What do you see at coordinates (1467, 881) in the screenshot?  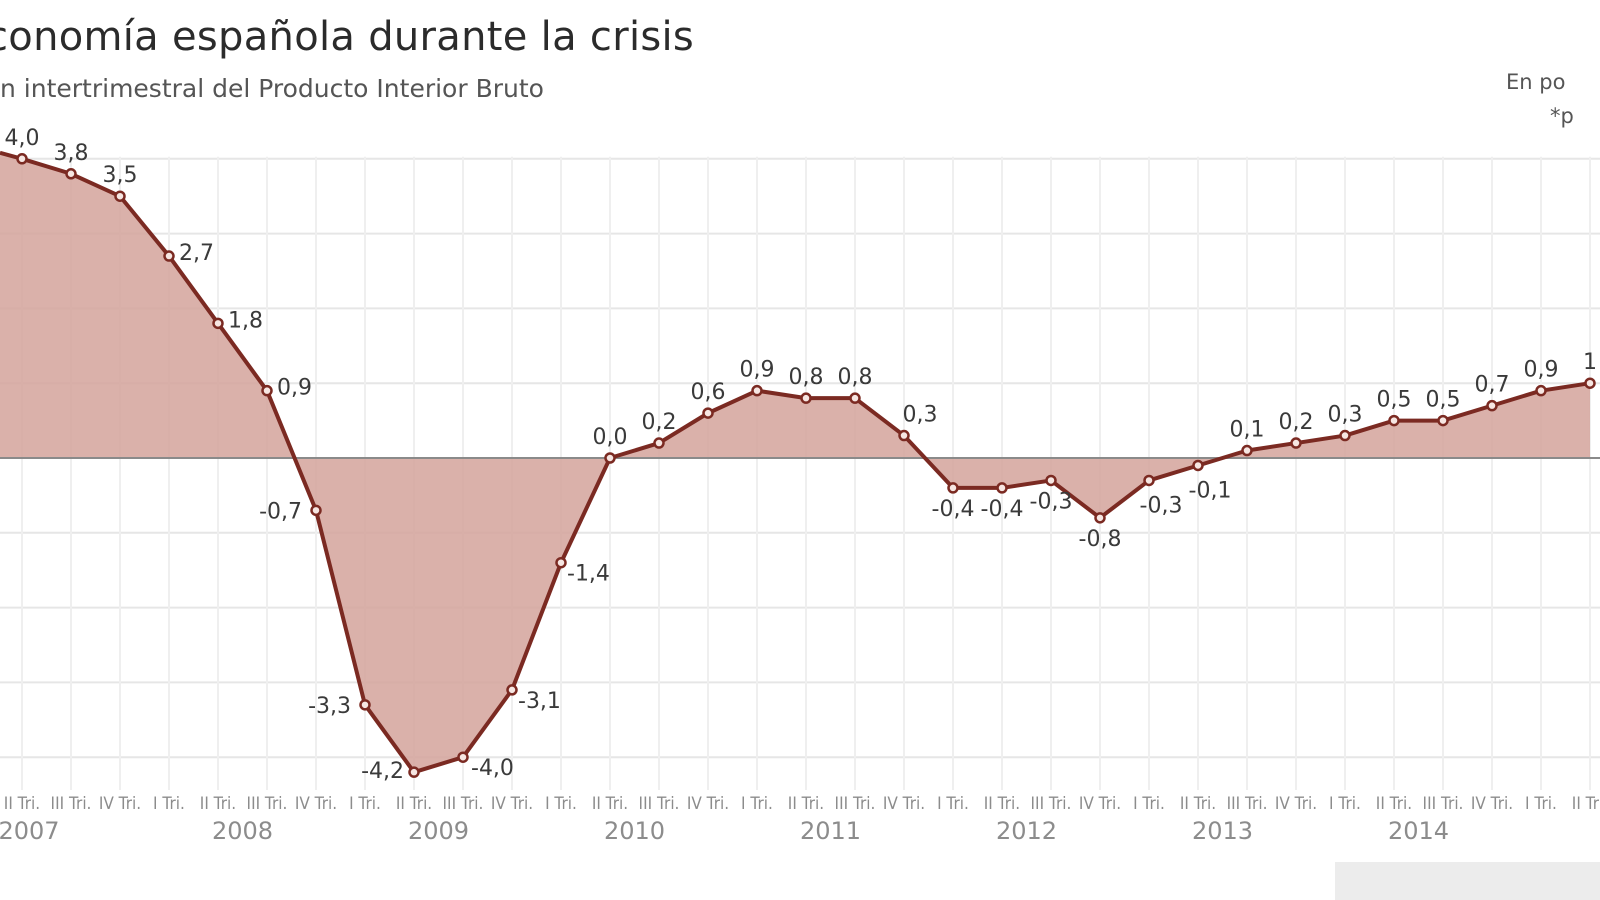 I see `footer-box` at bounding box center [1467, 881].